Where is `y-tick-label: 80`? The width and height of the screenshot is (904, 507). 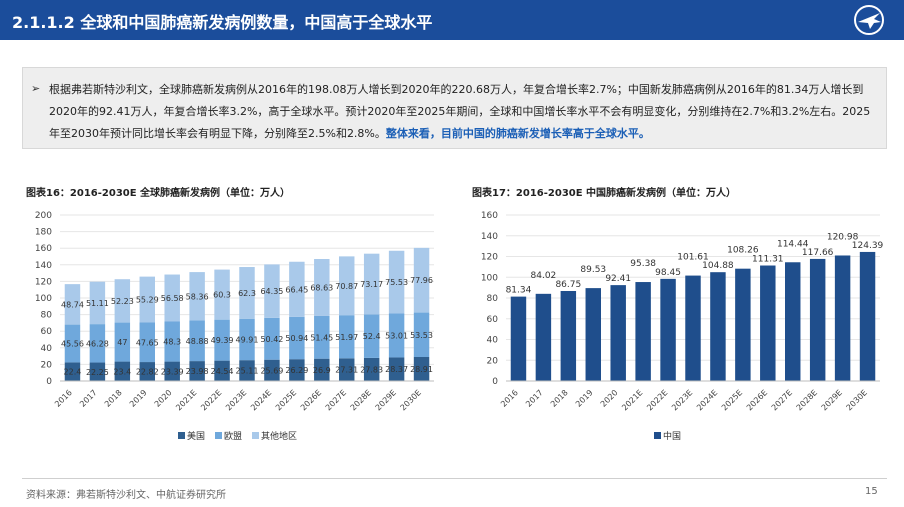
y-tick-label: 80 is located at coordinates (493, 299).